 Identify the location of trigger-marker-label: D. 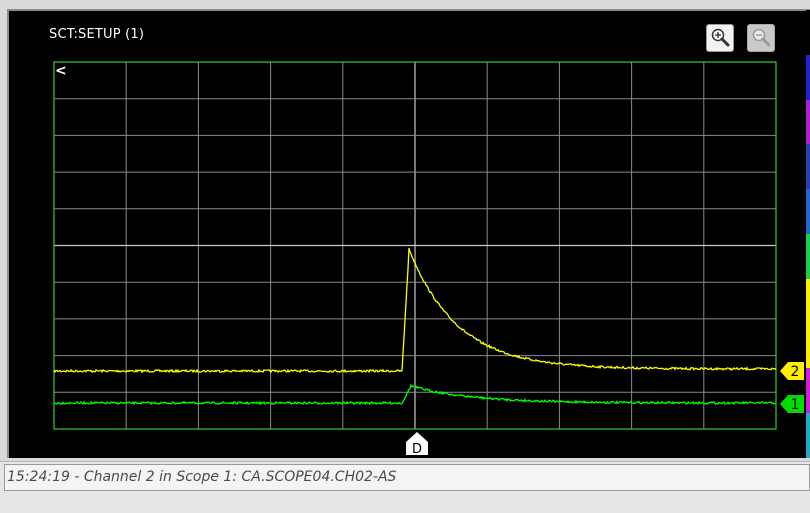
(417, 449).